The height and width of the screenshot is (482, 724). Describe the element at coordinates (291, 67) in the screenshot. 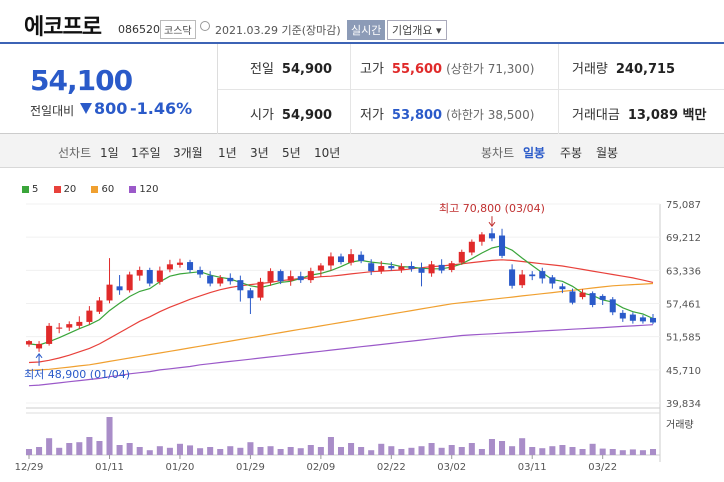

I see `prev-close-cell: 전일 54,900` at that location.